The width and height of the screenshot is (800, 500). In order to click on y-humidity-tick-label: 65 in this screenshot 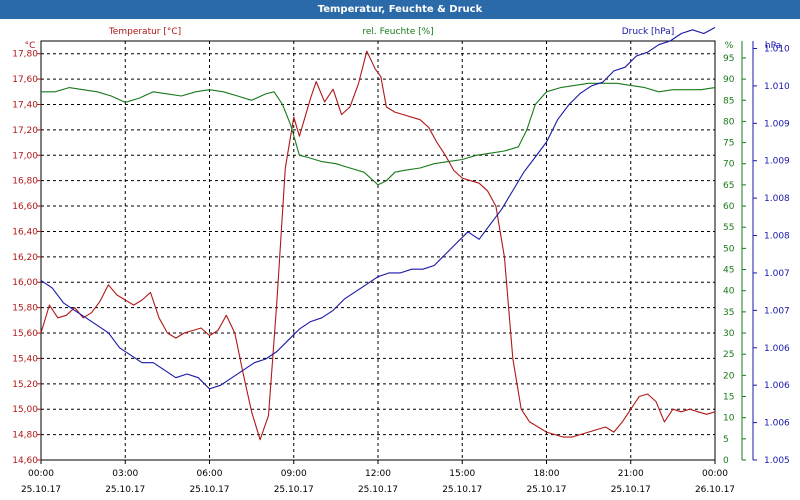, I will do `click(728, 186)`.